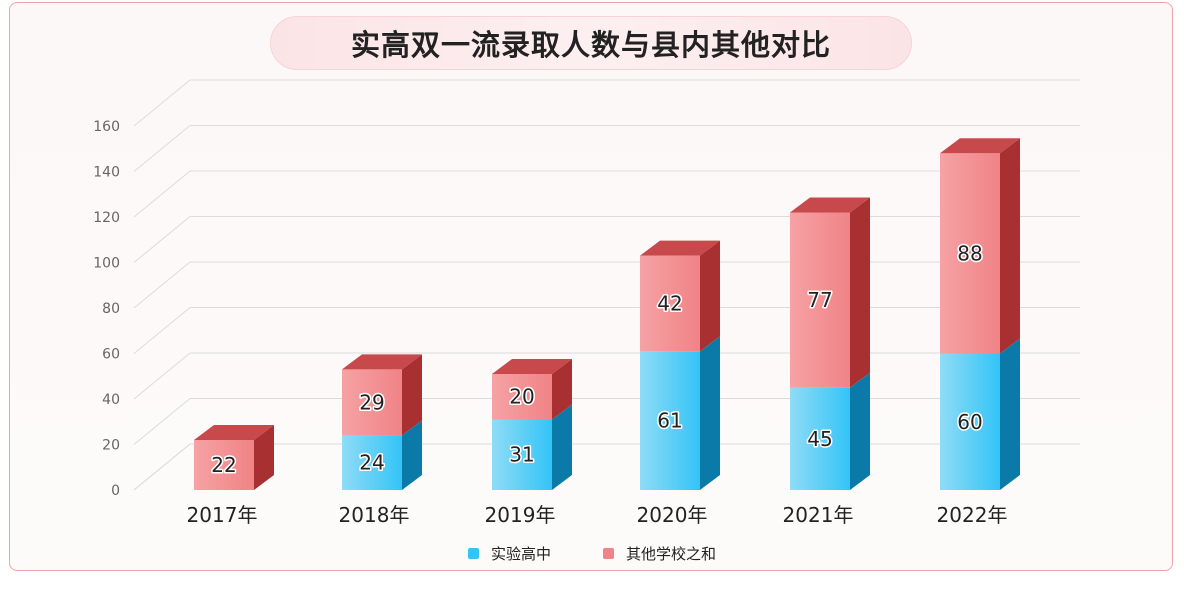 The width and height of the screenshot is (1184, 591). What do you see at coordinates (162, 467) in the screenshot?
I see `floor-edge` at bounding box center [162, 467].